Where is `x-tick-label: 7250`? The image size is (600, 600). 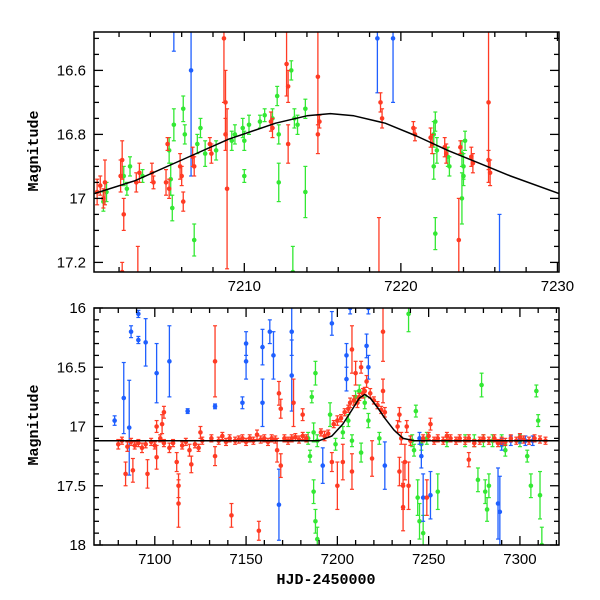
x-tick-label: 7250 is located at coordinates (428, 559).